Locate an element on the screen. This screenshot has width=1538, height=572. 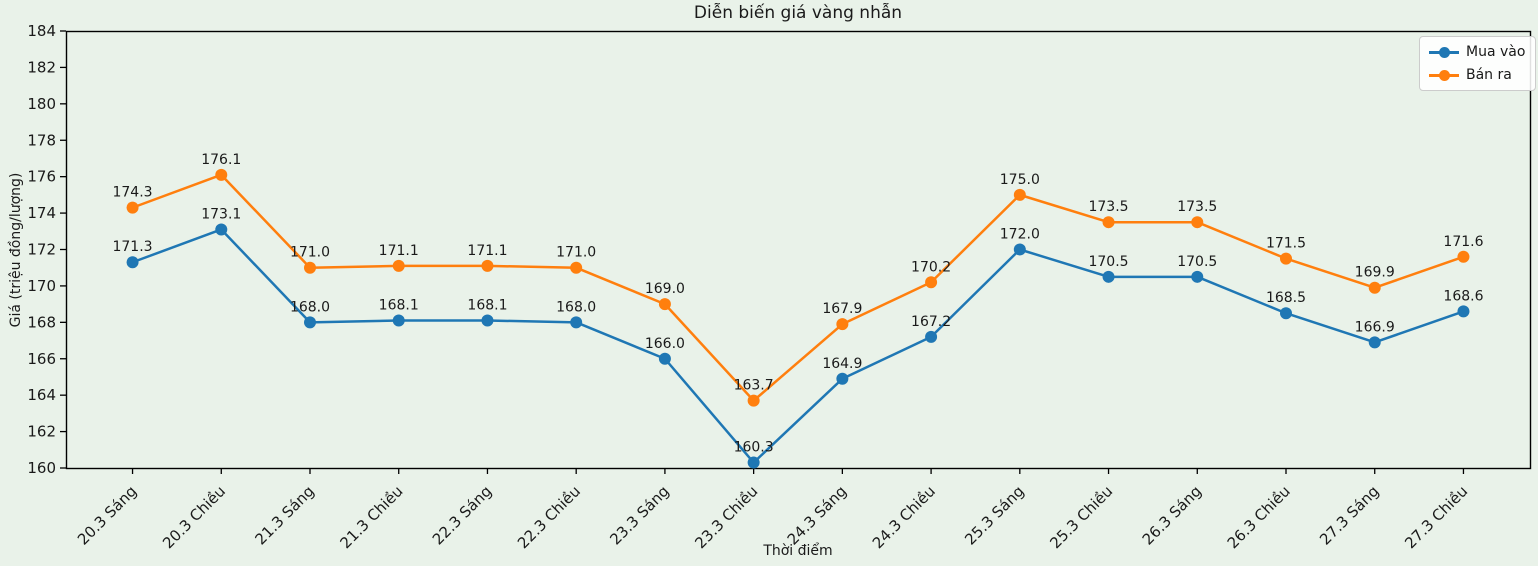
y-tick-label: 168 is located at coordinates (41, 322).